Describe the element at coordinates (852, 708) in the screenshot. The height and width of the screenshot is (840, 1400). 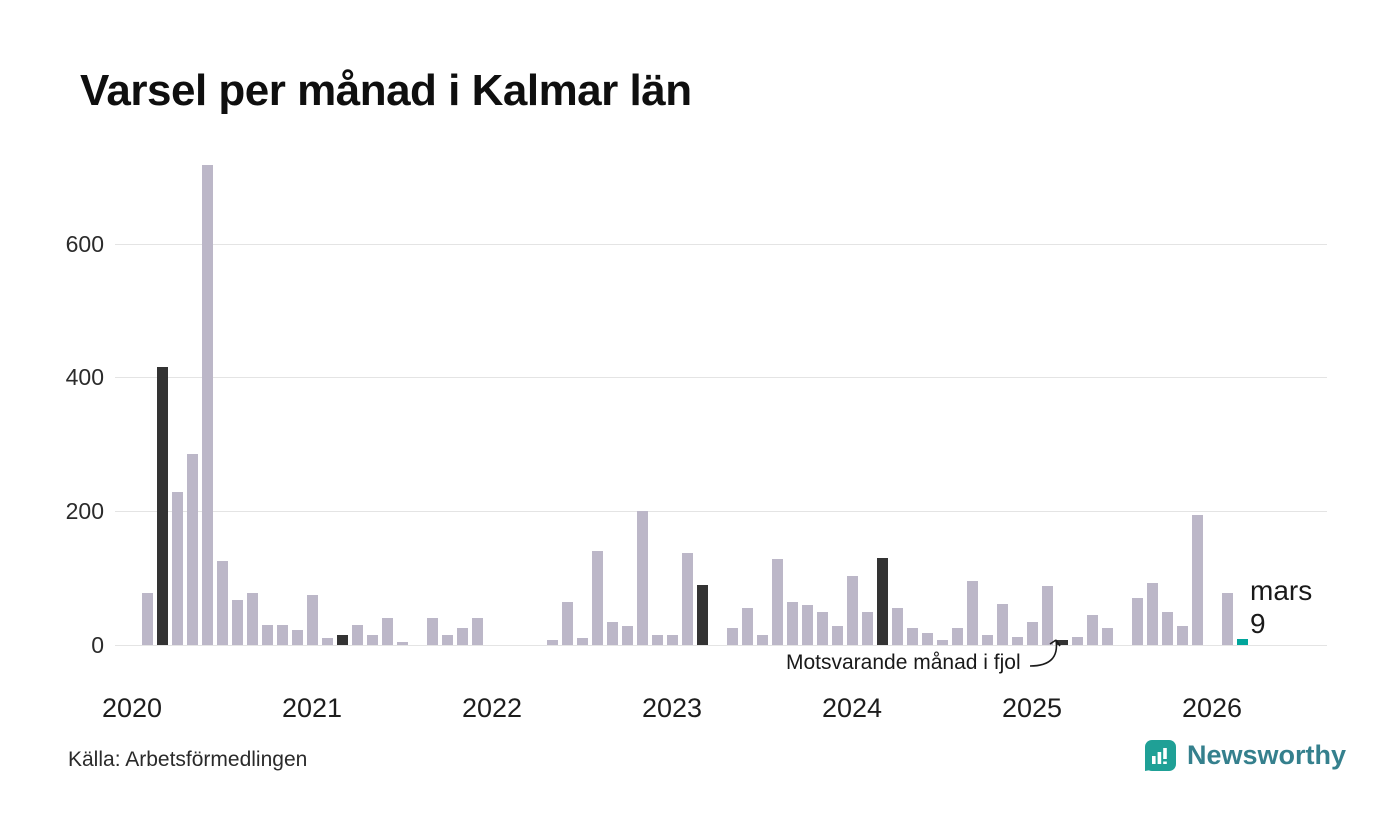
I see `x-tick-label-2024: 2024` at that location.